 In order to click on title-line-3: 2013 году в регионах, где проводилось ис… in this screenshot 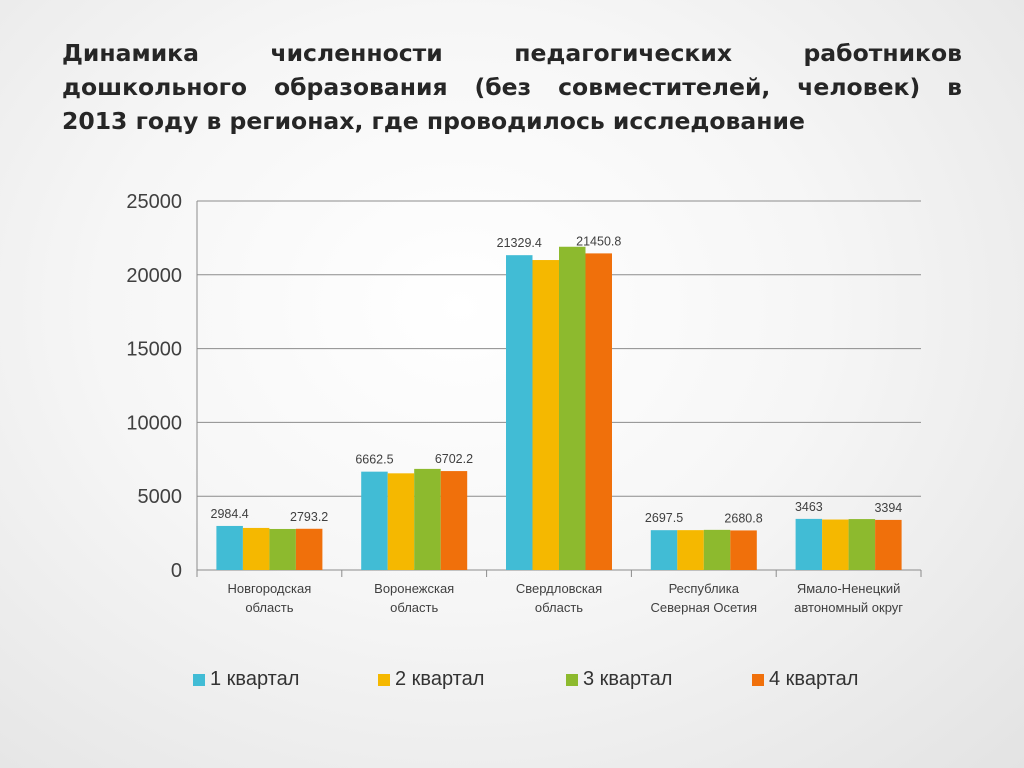, I will do `click(433, 121)`.